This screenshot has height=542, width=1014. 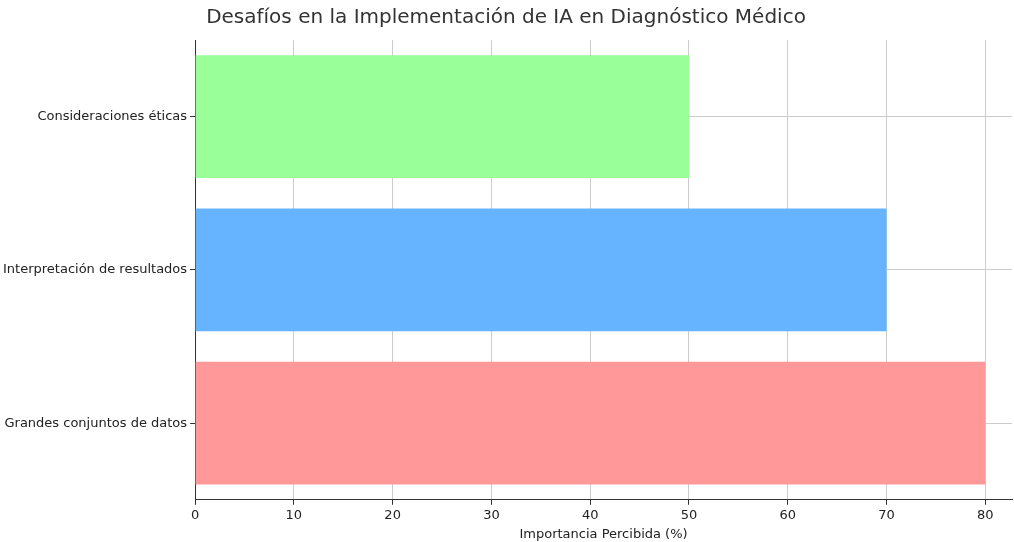 What do you see at coordinates (985, 514) in the screenshot?
I see `x-tick-label: 80` at bounding box center [985, 514].